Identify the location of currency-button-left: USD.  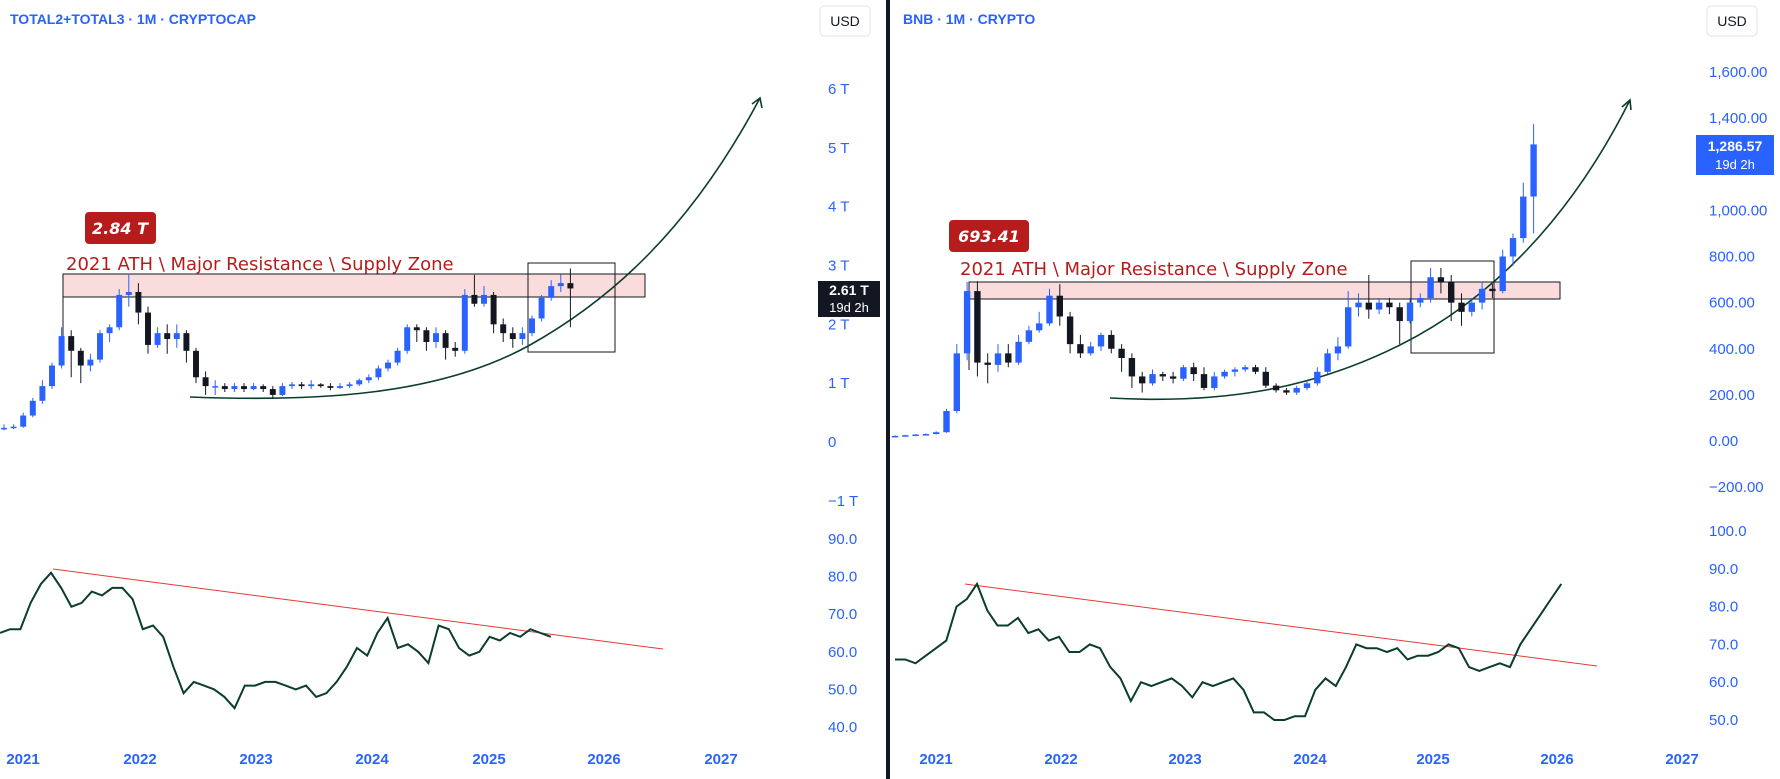
(845, 21).